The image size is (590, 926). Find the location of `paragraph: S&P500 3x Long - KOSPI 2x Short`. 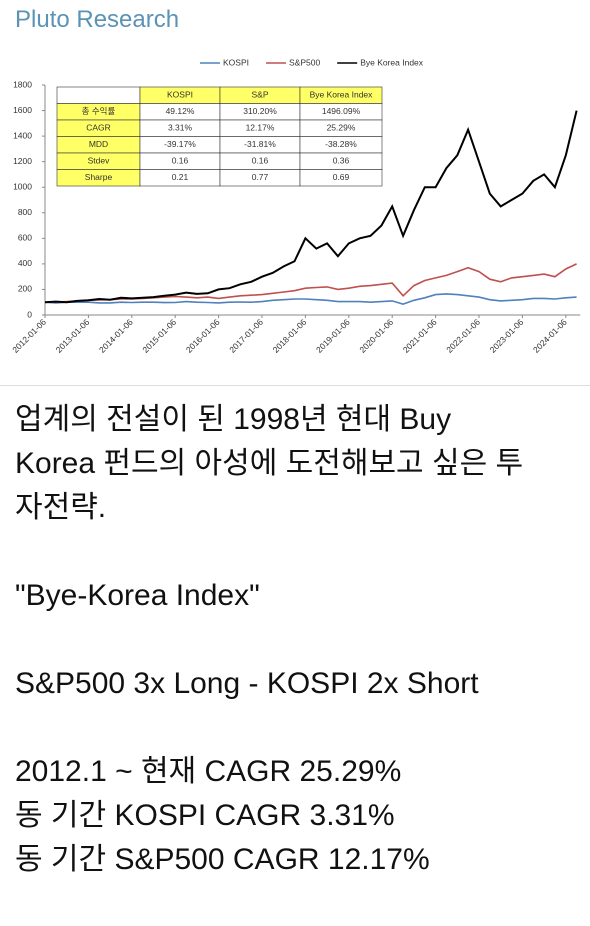

paragraph: S&P500 3x Long - KOSPI 2x Short is located at coordinates (269, 684).